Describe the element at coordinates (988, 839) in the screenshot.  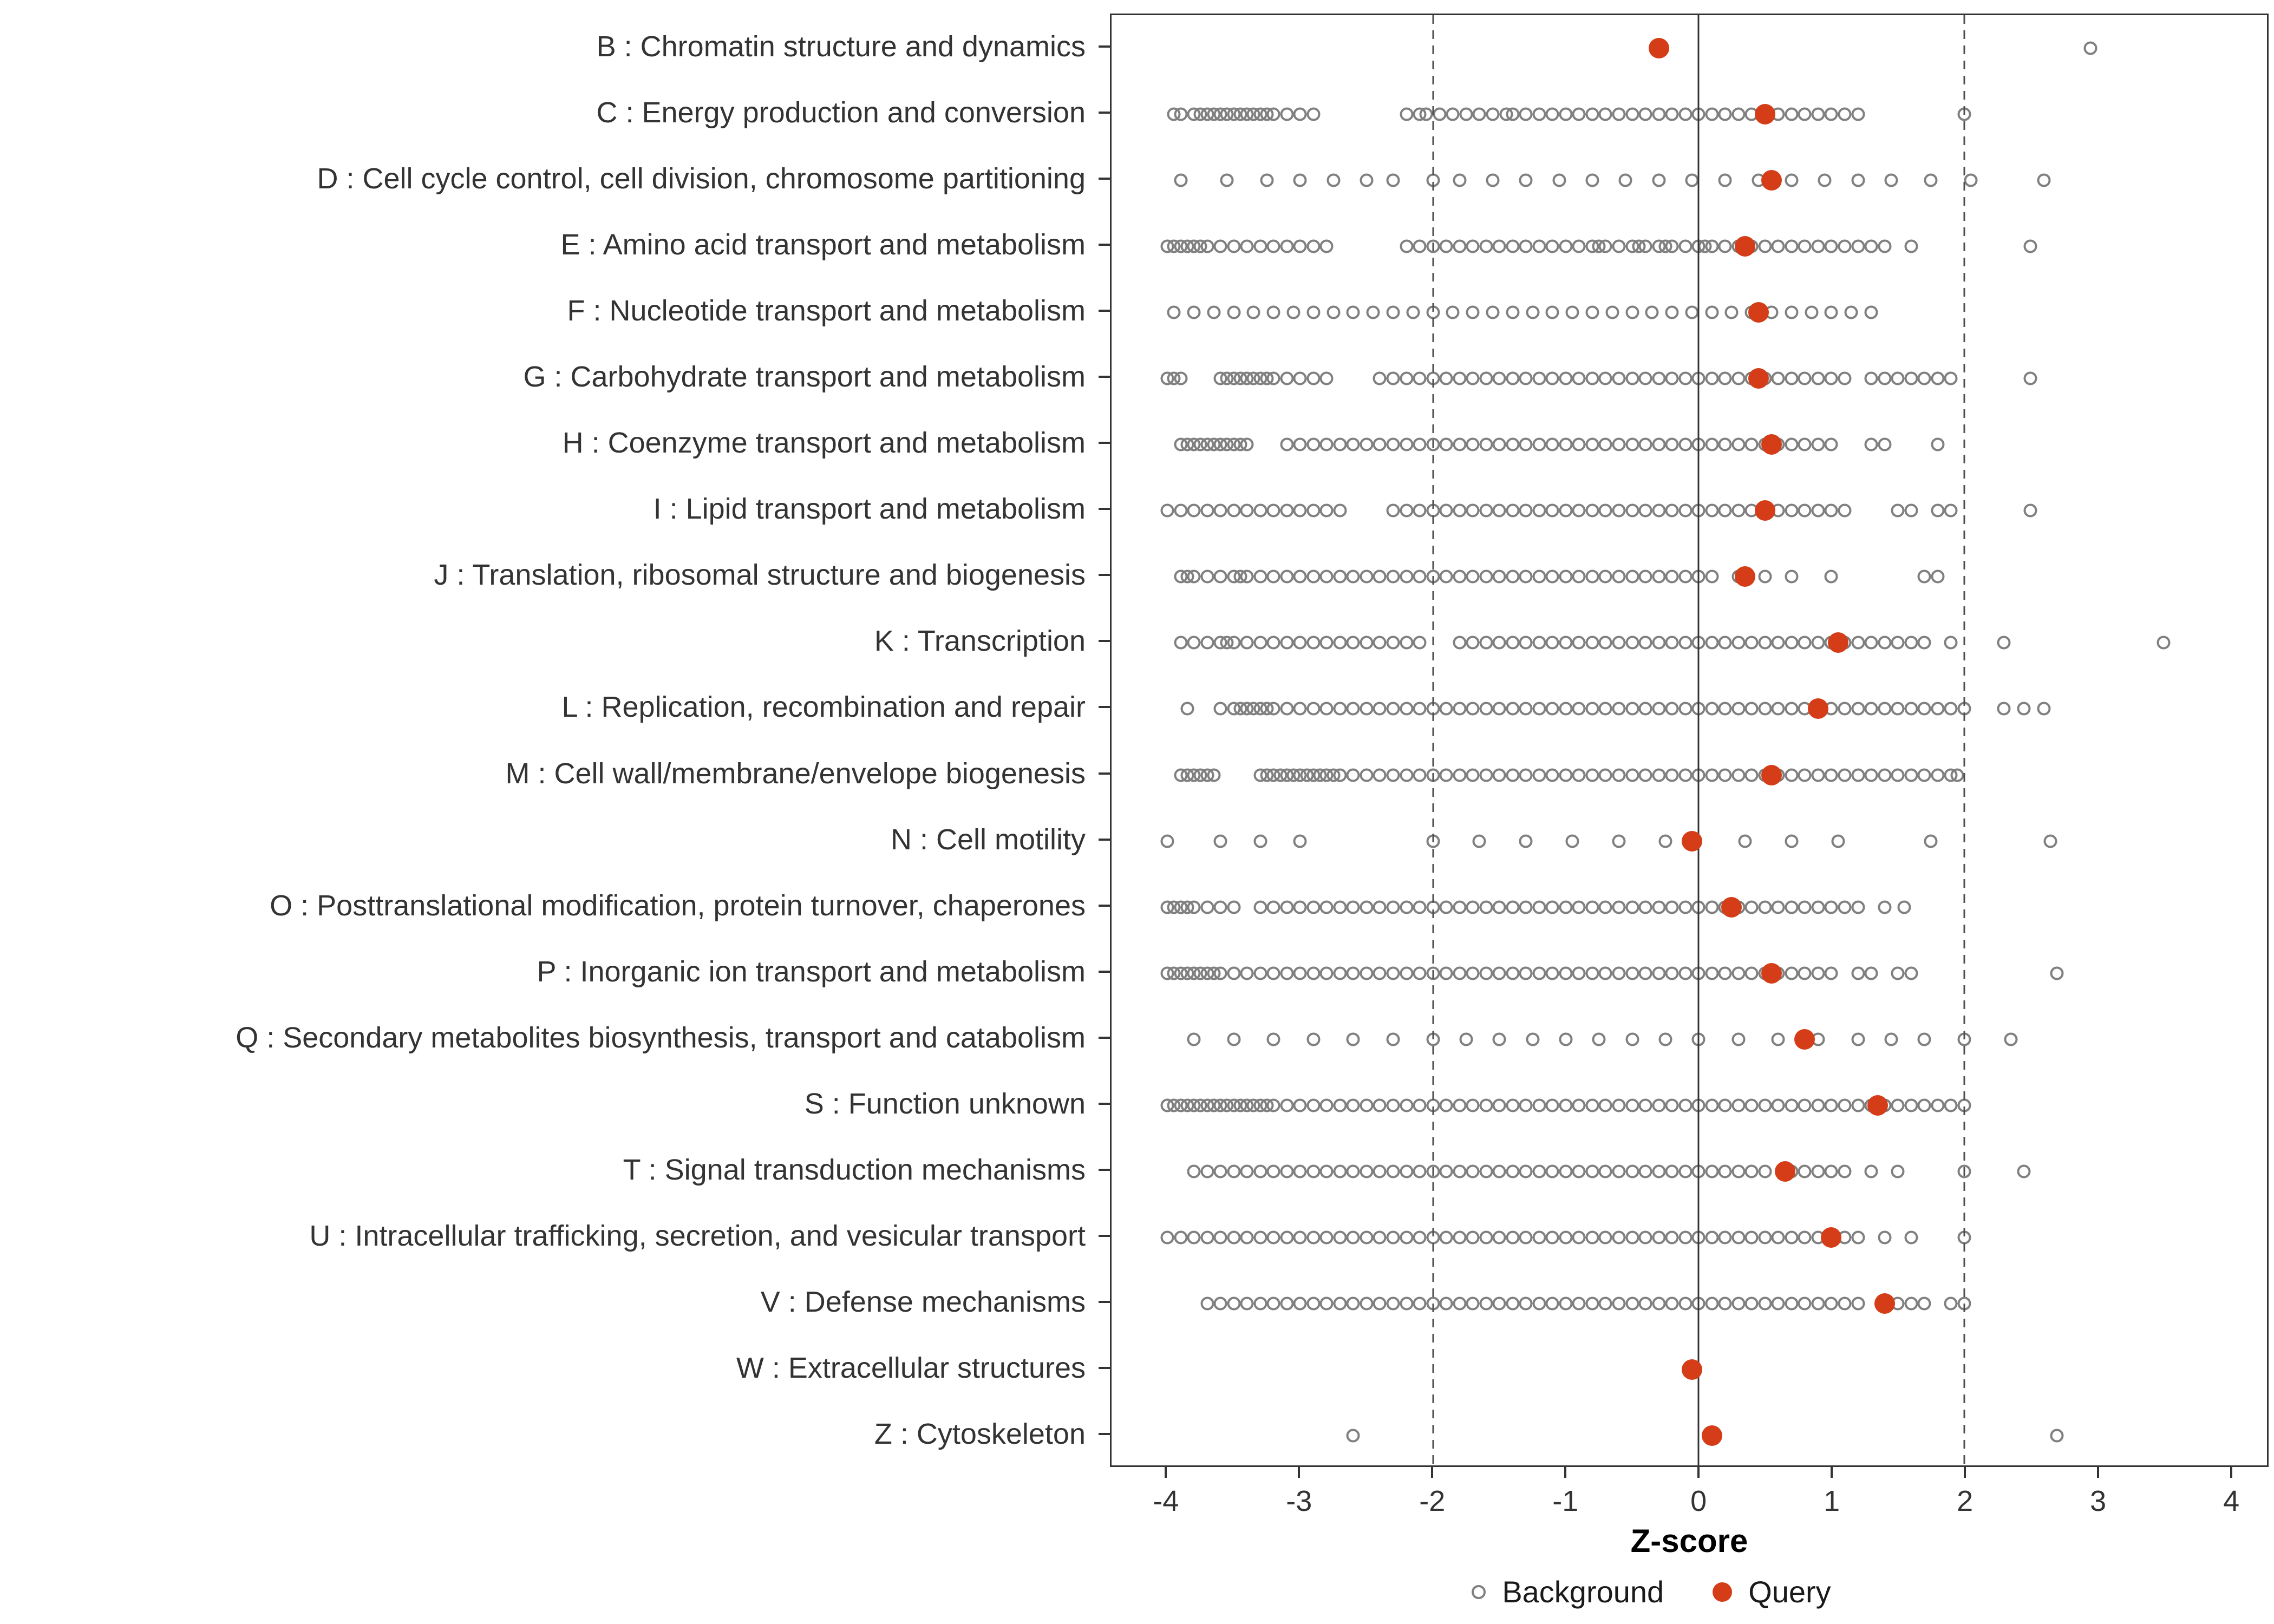
I see `category-label: N : Cell motility` at that location.